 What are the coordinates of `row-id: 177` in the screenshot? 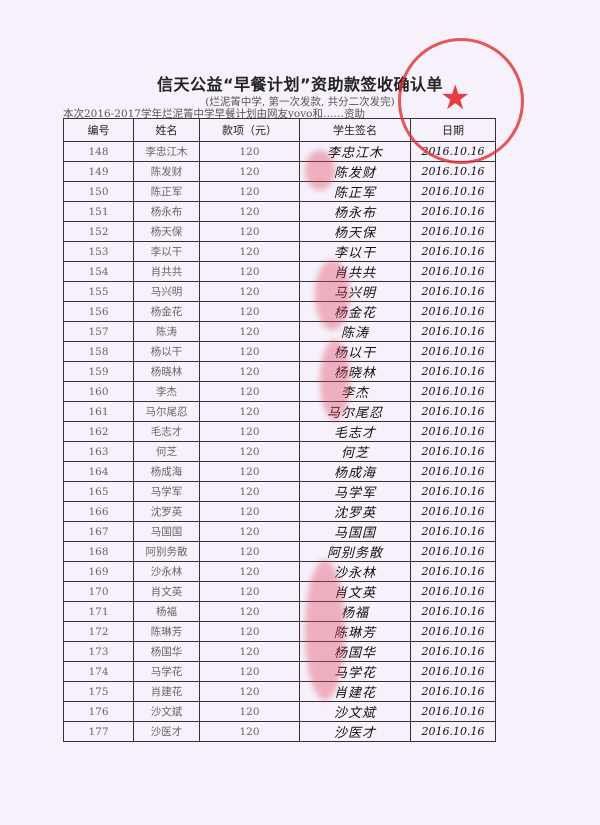 It's located at (98, 731).